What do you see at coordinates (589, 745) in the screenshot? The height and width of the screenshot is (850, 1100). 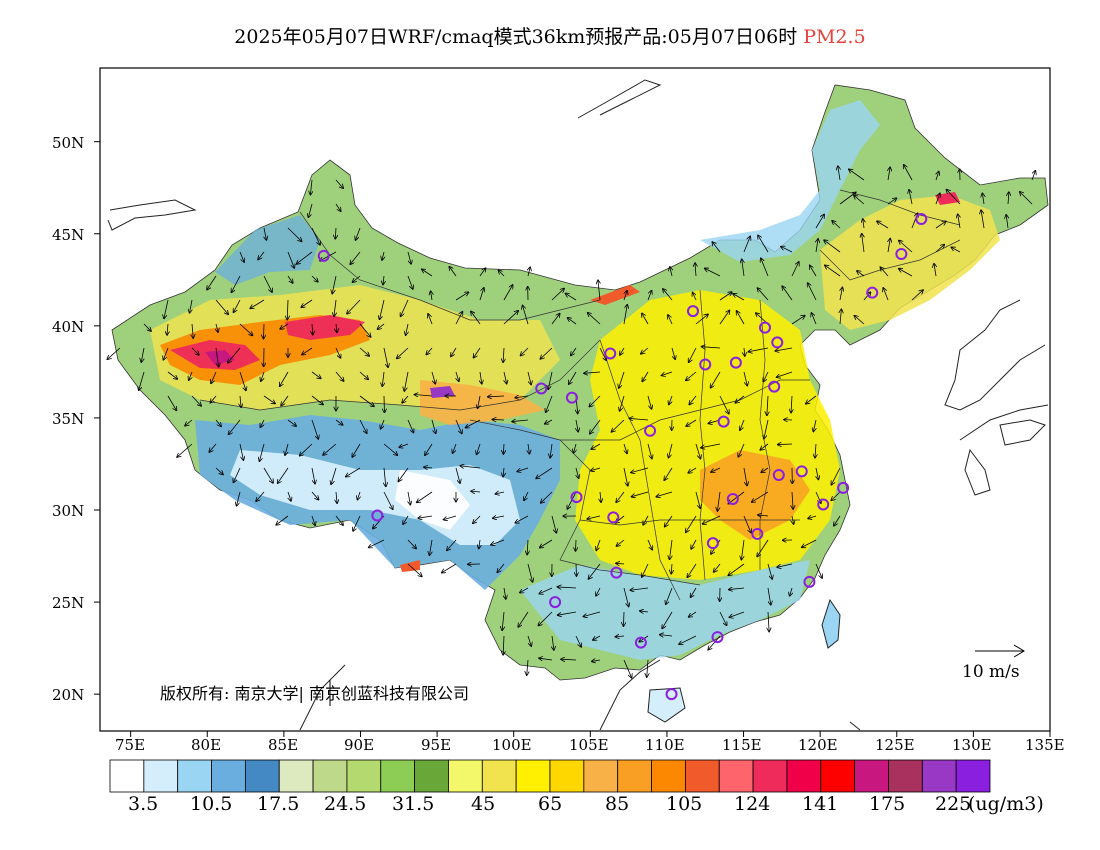 I see `lon-label-105: 105E` at bounding box center [589, 745].